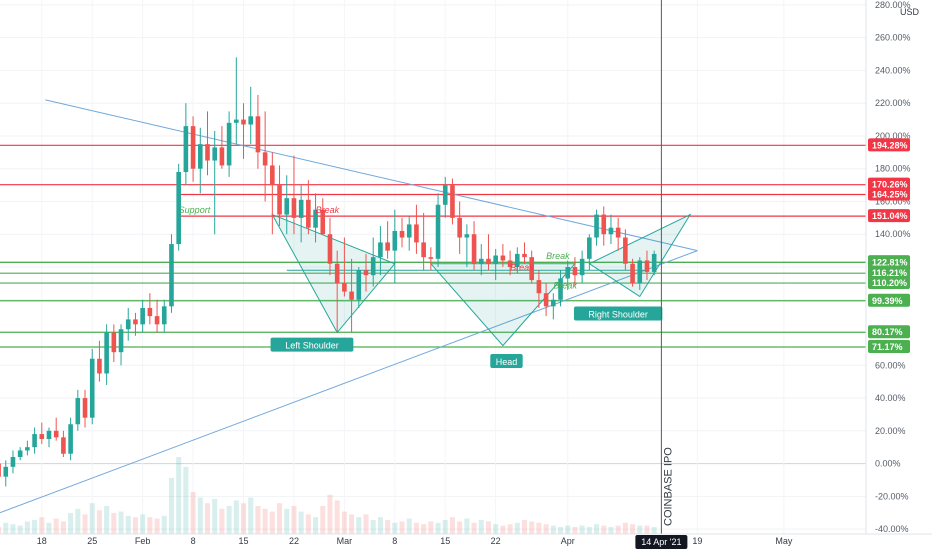  What do you see at coordinates (890, 365) in the screenshot?
I see `y-tick-label: 60.00%` at bounding box center [890, 365].